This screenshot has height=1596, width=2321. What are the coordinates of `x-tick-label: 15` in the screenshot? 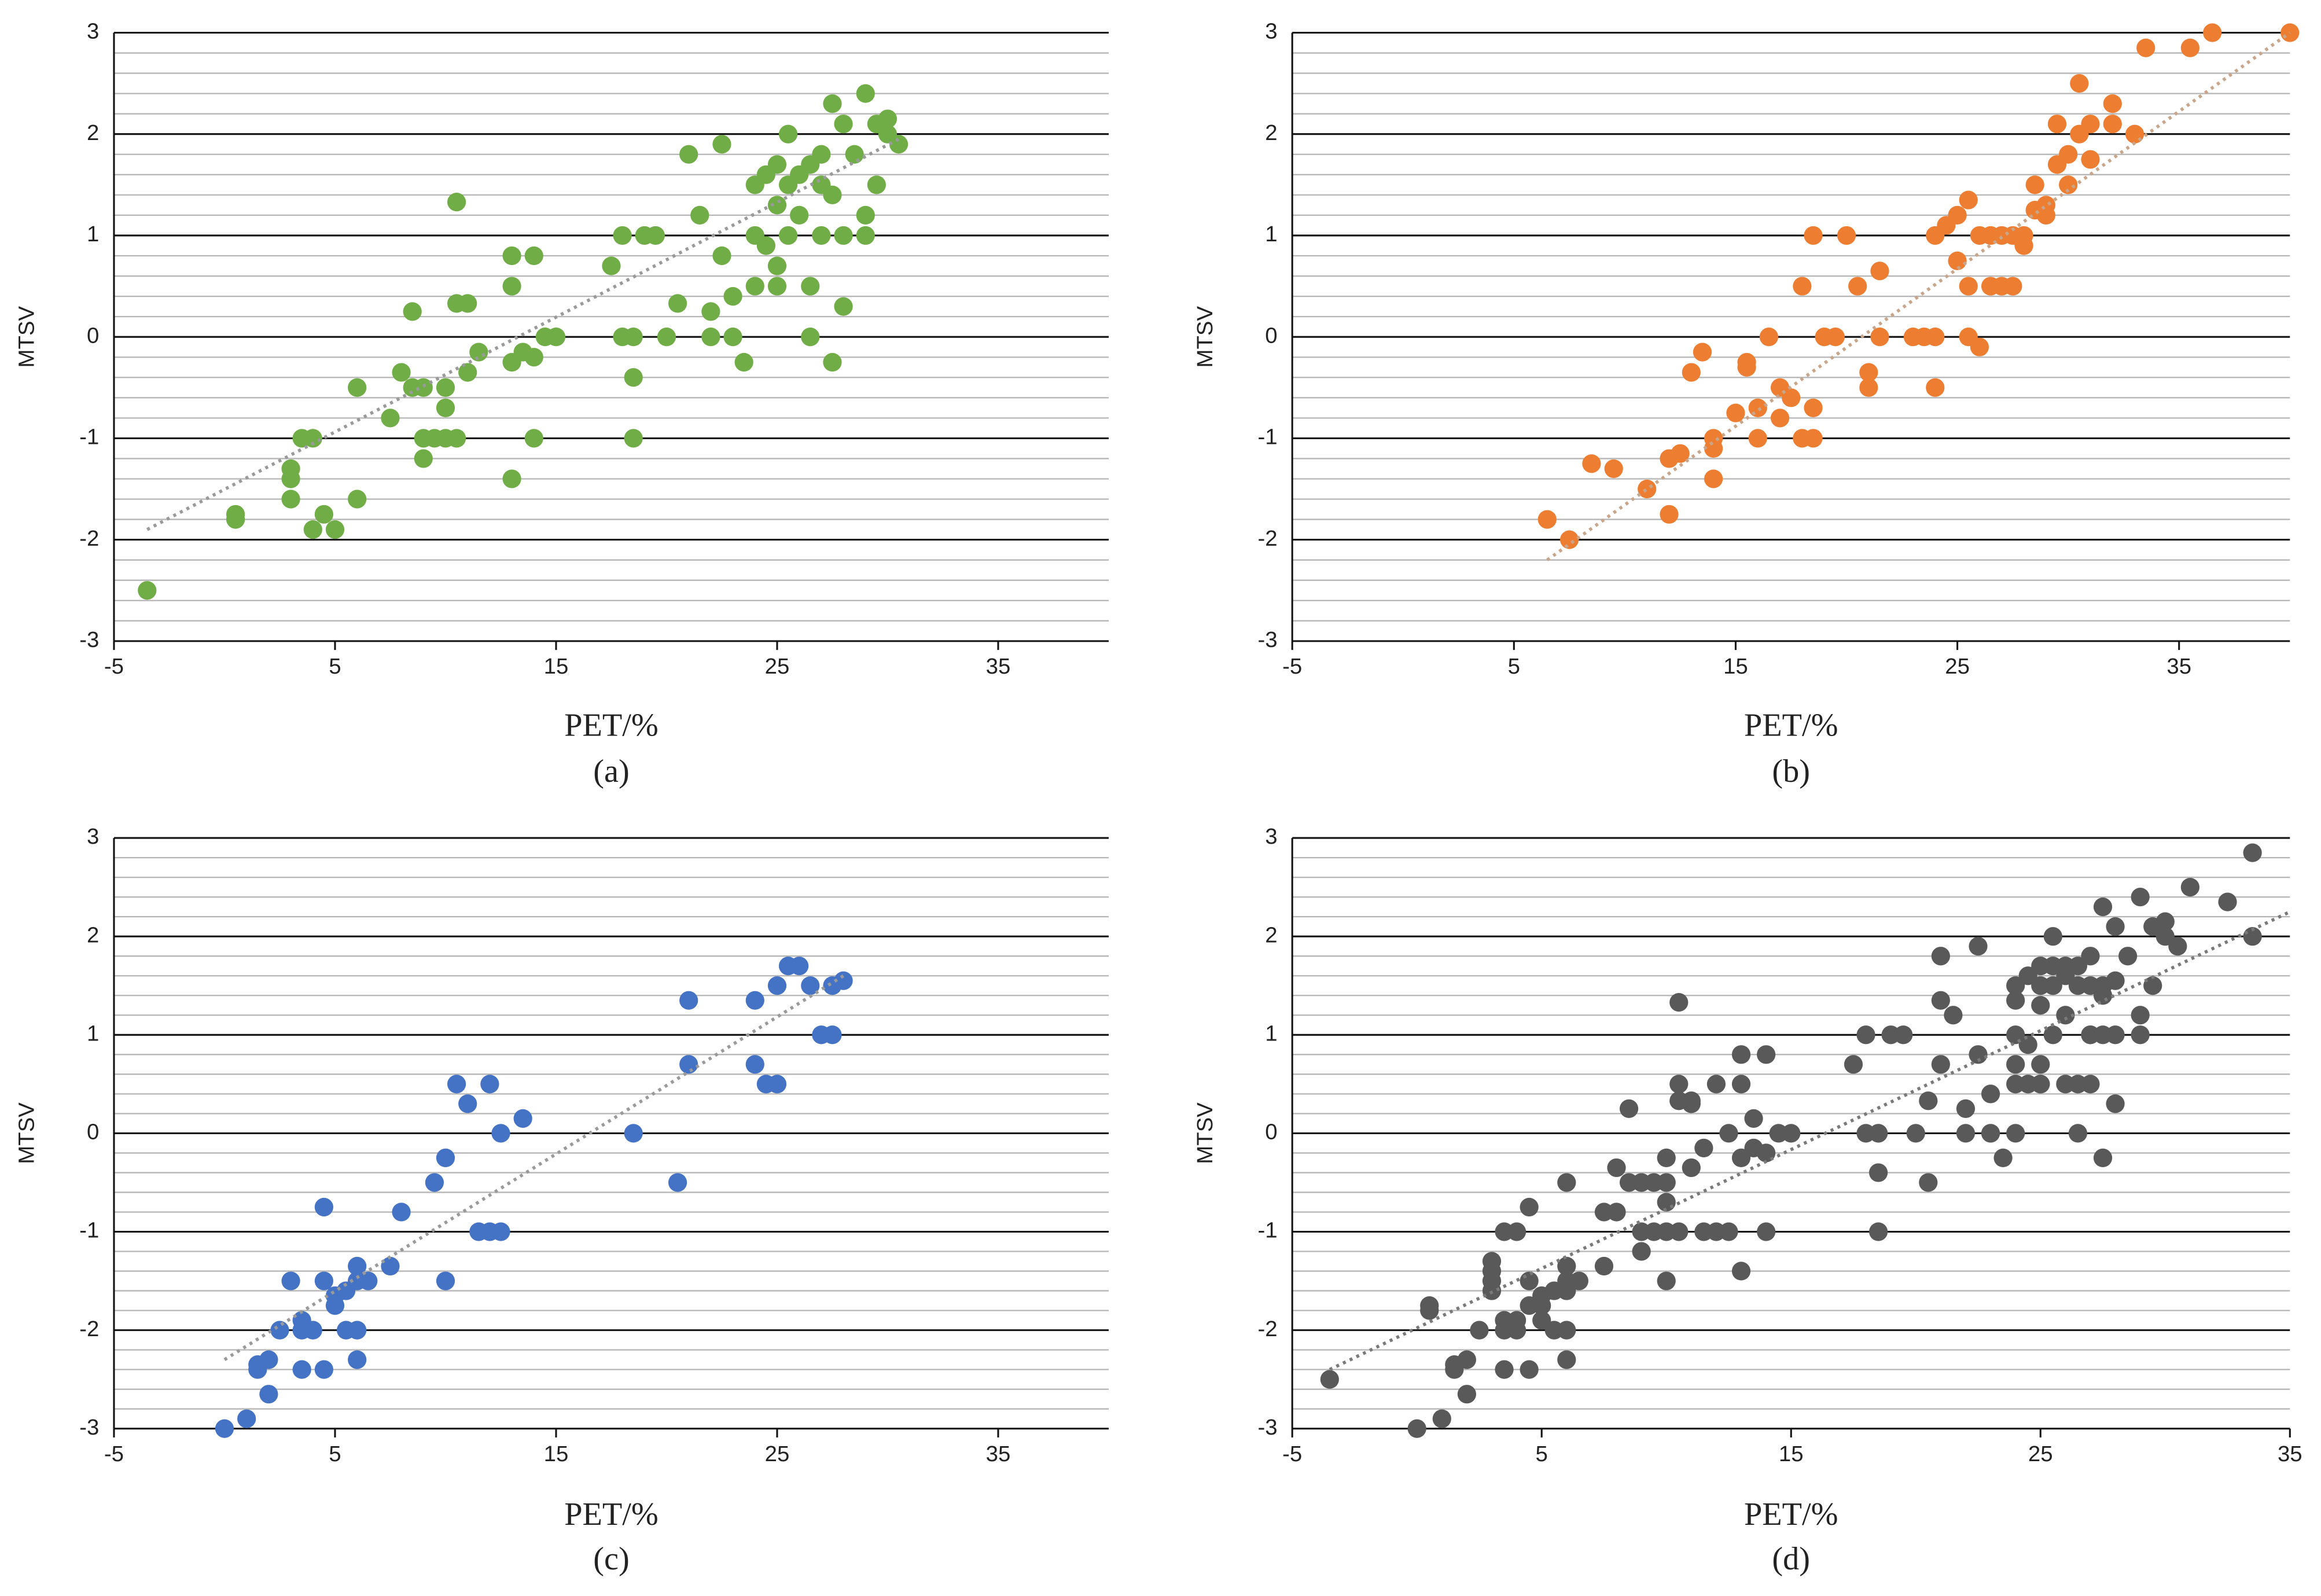 It's located at (557, 666).